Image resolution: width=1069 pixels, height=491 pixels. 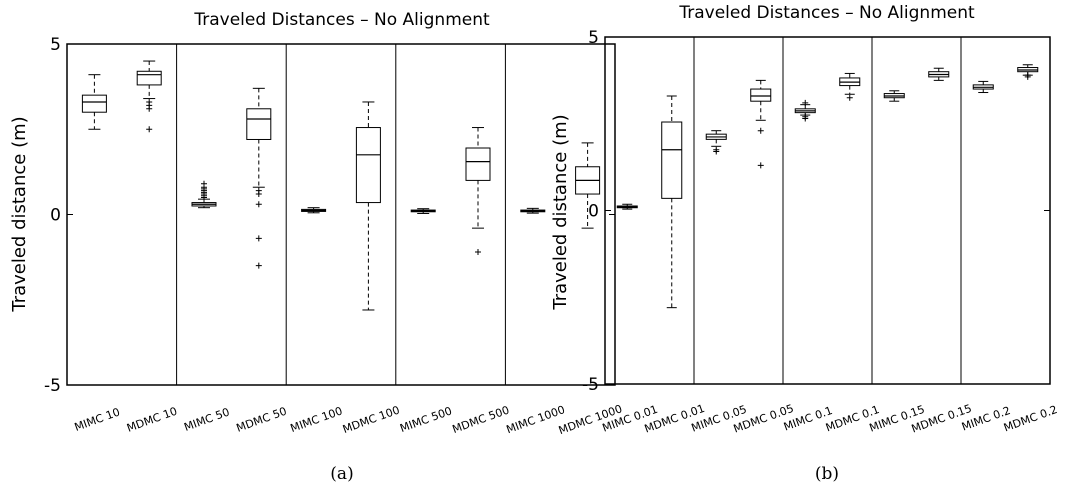 I want to click on x-tick-label: MDMC 500, so click(x=481, y=419).